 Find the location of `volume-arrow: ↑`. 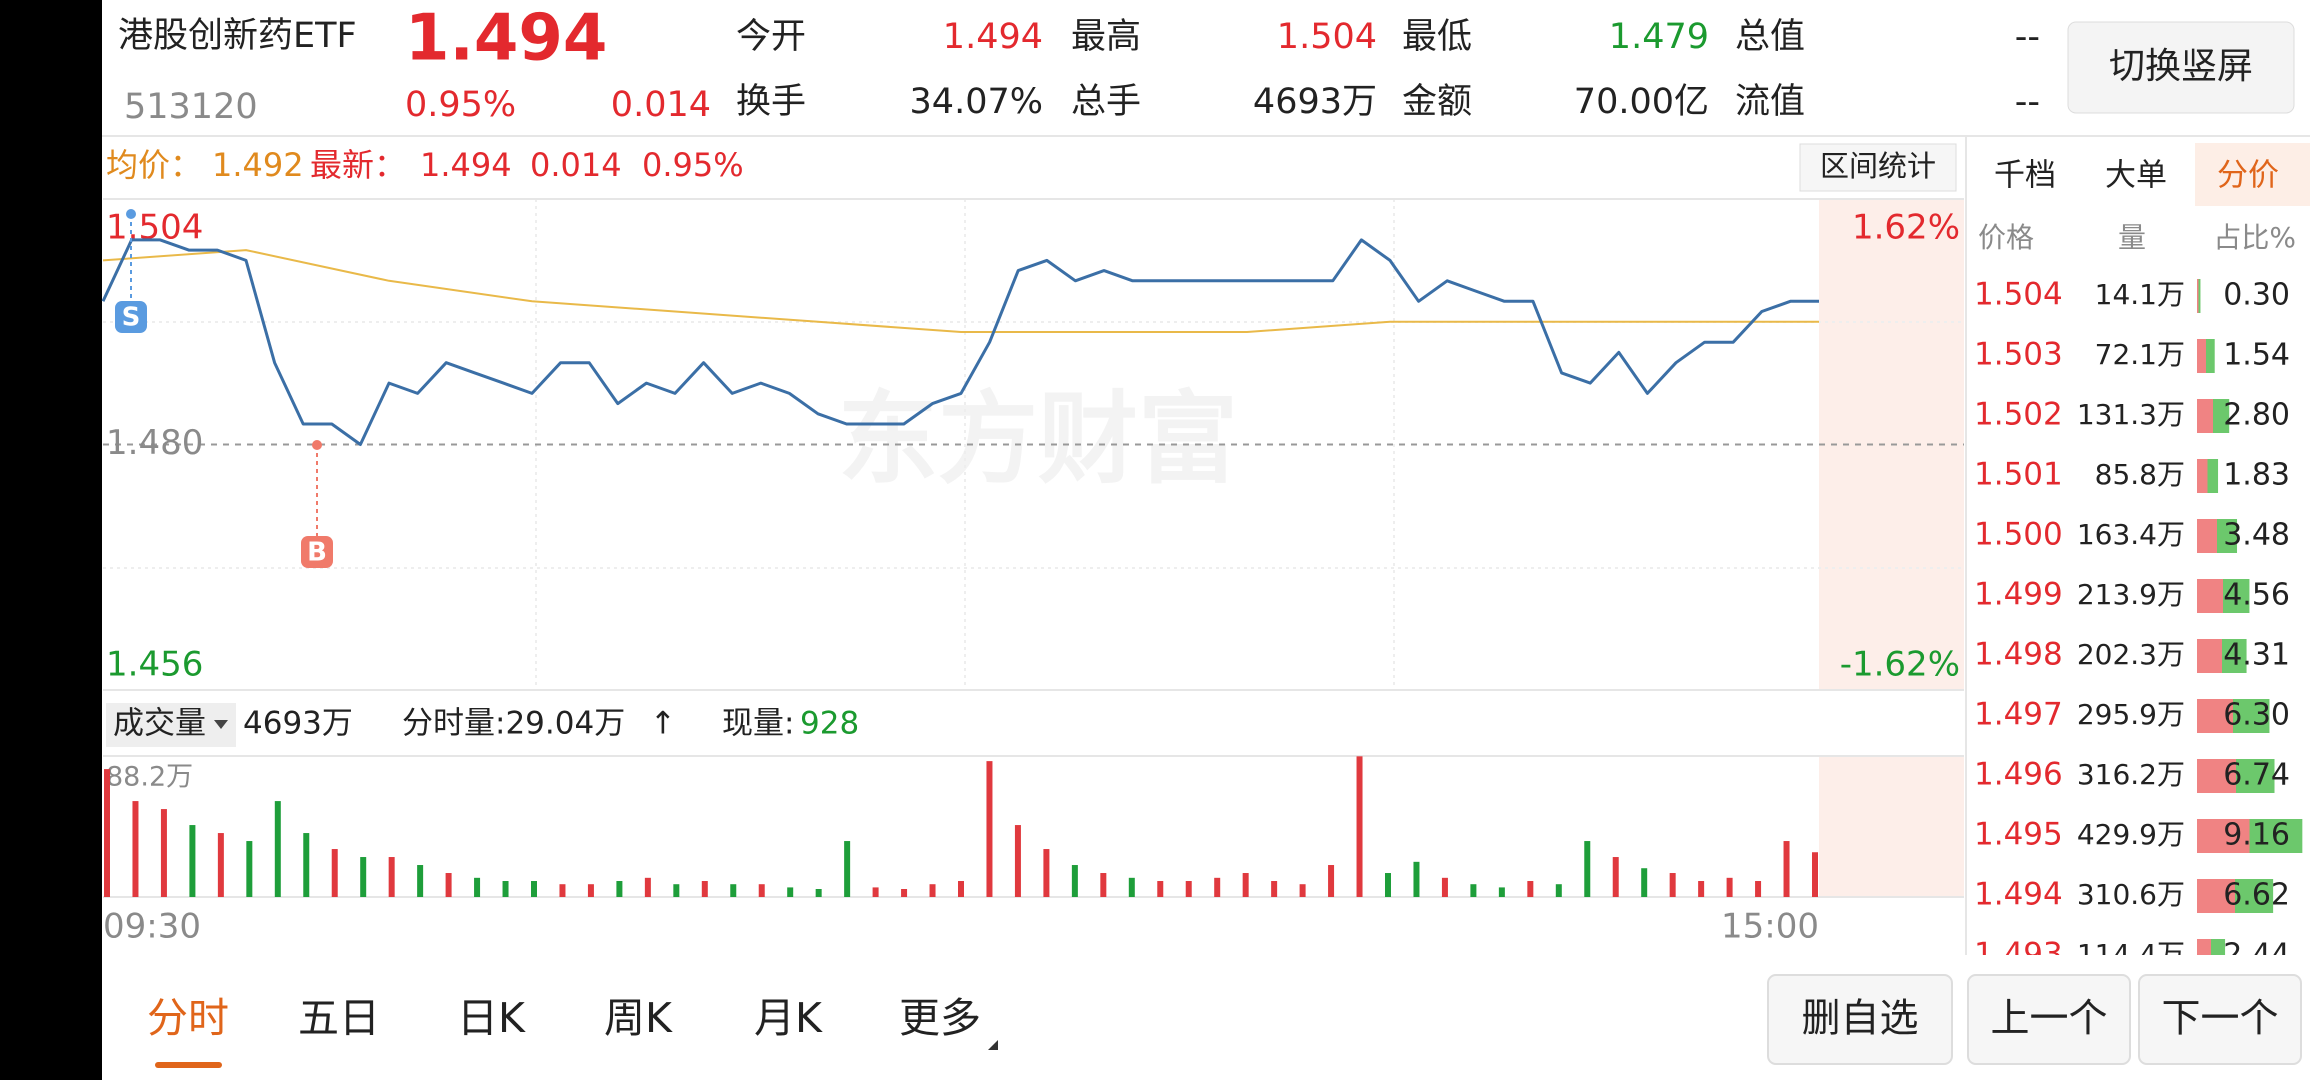

volume-arrow: ↑ is located at coordinates (663, 724).